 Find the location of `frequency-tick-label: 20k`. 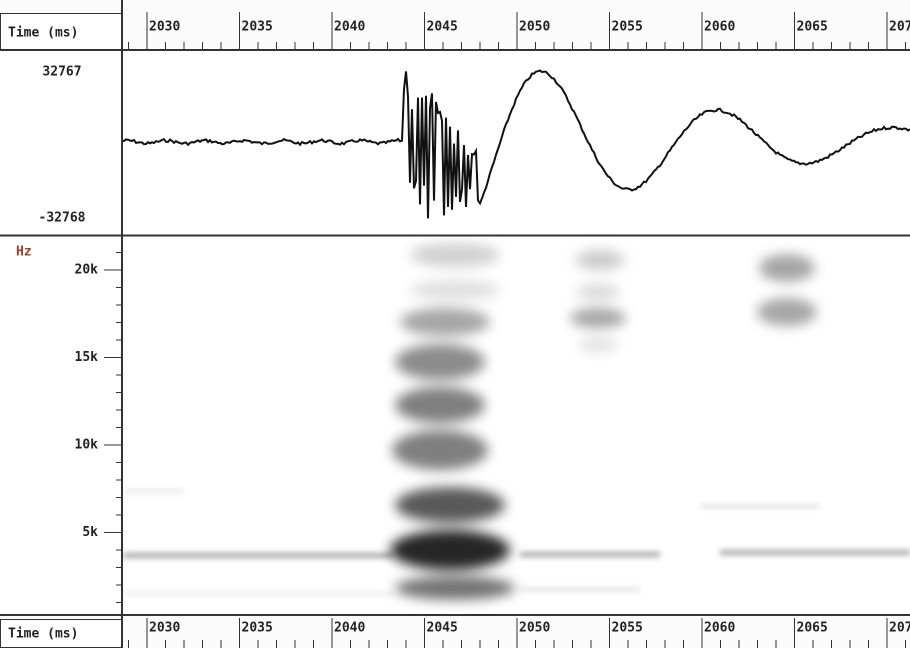

frequency-tick-label: 20k is located at coordinates (87, 270).